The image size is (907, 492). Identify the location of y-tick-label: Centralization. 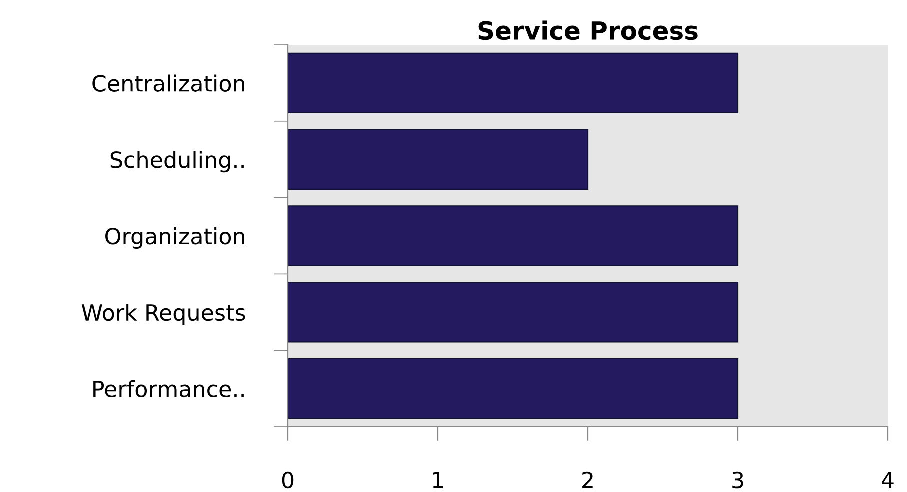
(168, 83).